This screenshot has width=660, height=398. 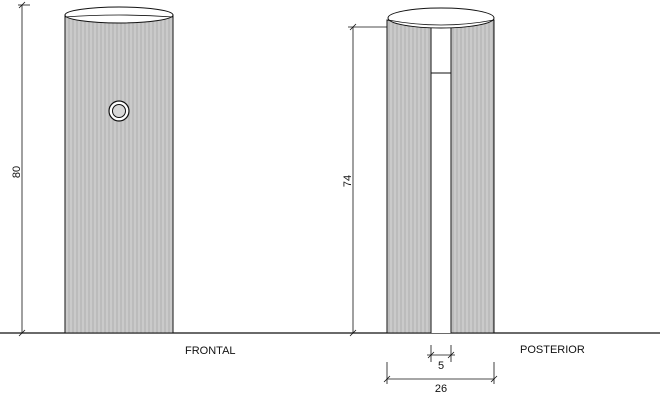 What do you see at coordinates (451, 355) in the screenshot?
I see `rear-gap-slash-right` at bounding box center [451, 355].